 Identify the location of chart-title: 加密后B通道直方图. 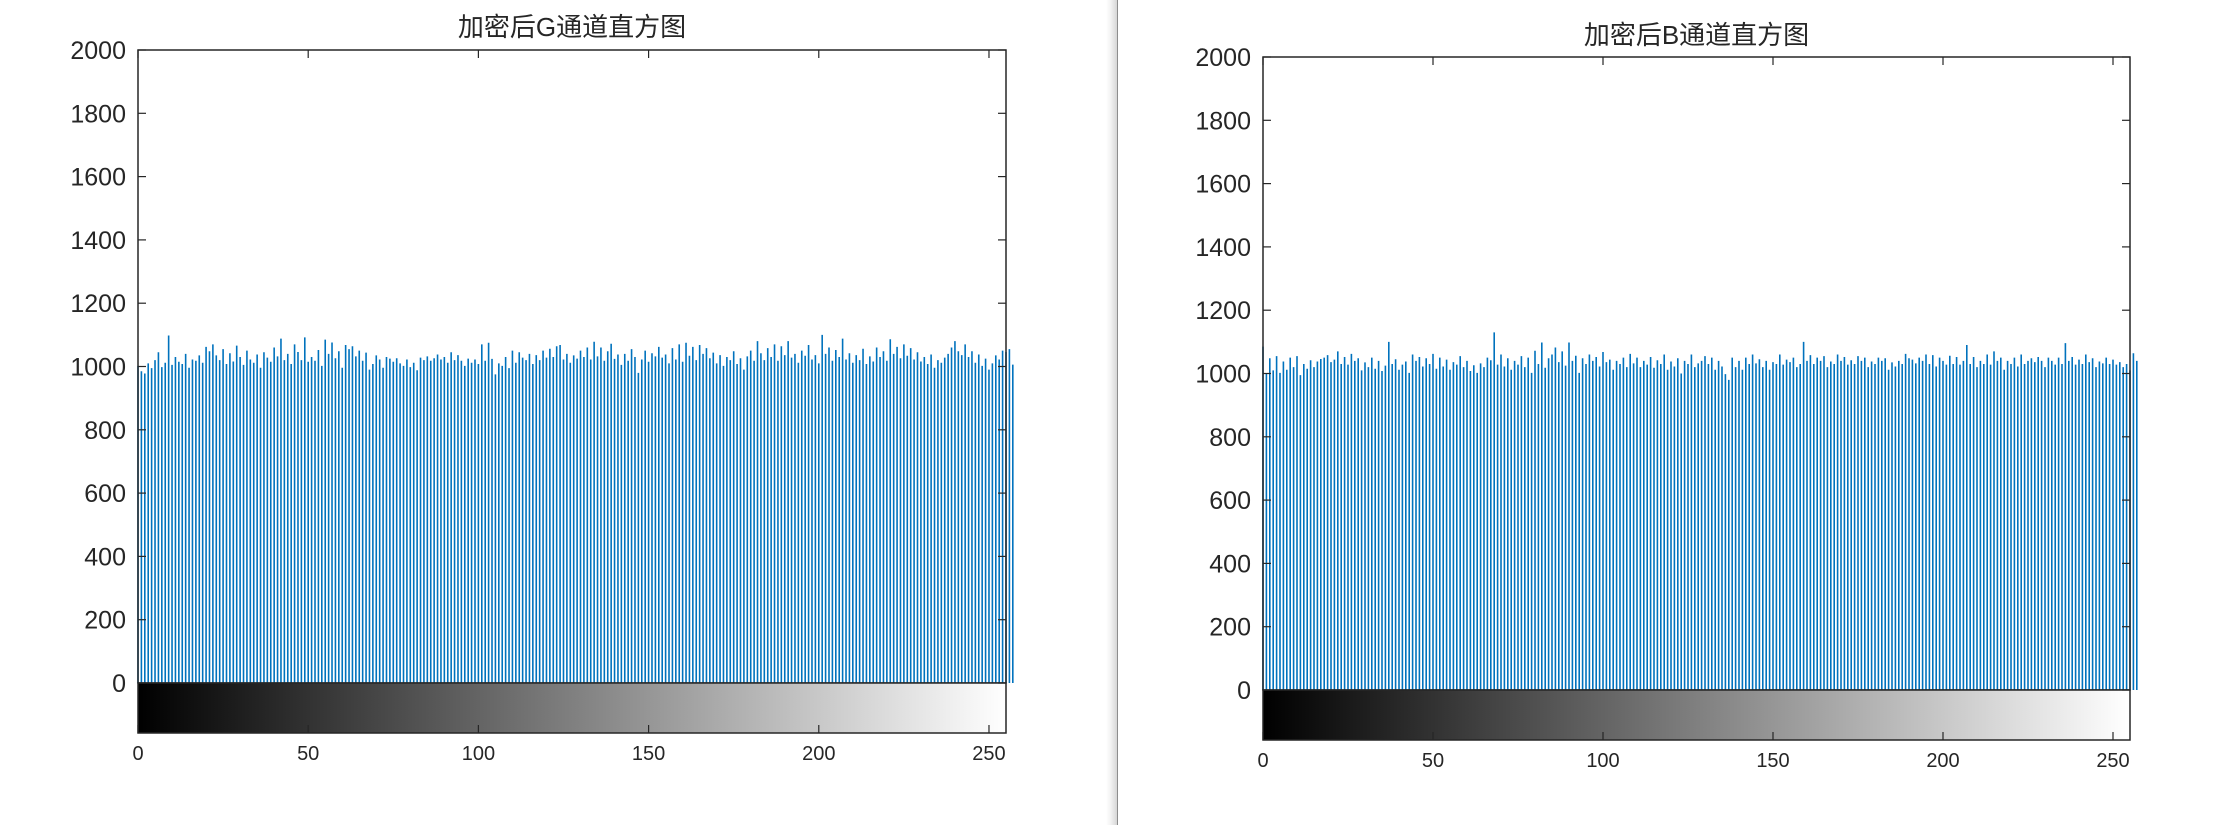
(1696, 35).